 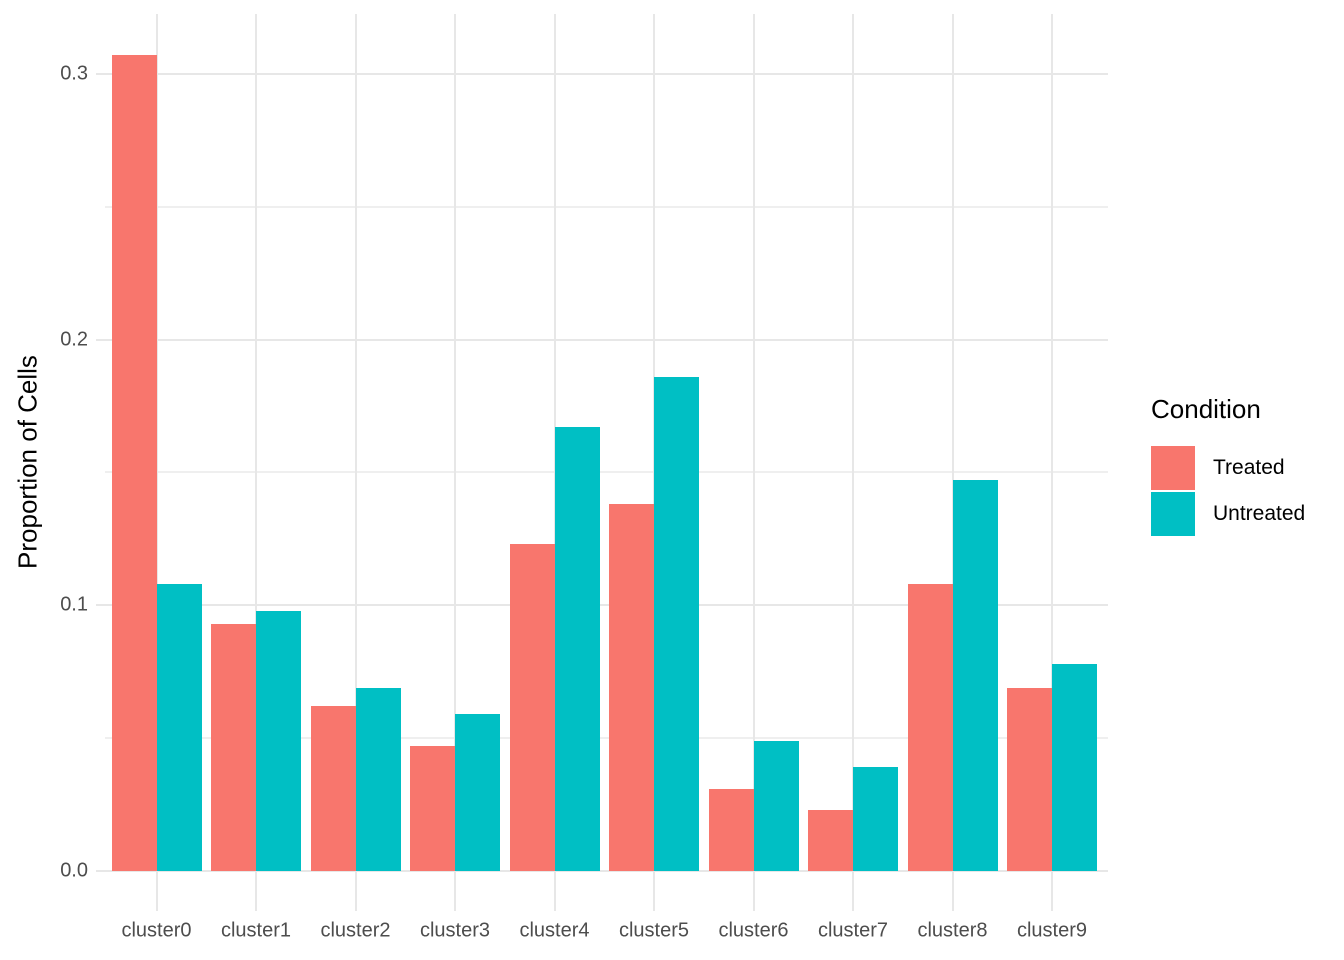 I want to click on bar-untreated-cluster4, so click(x=577, y=649).